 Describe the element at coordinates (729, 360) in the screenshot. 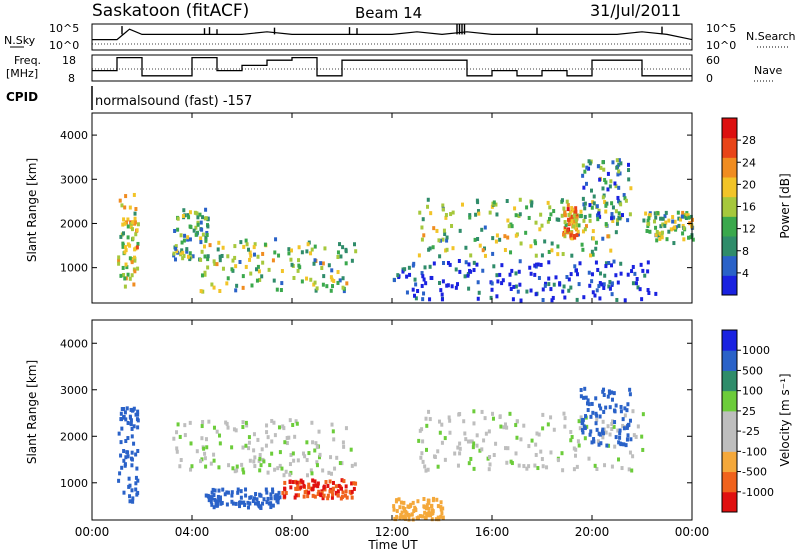

I see `velocity-colorbar-block` at that location.